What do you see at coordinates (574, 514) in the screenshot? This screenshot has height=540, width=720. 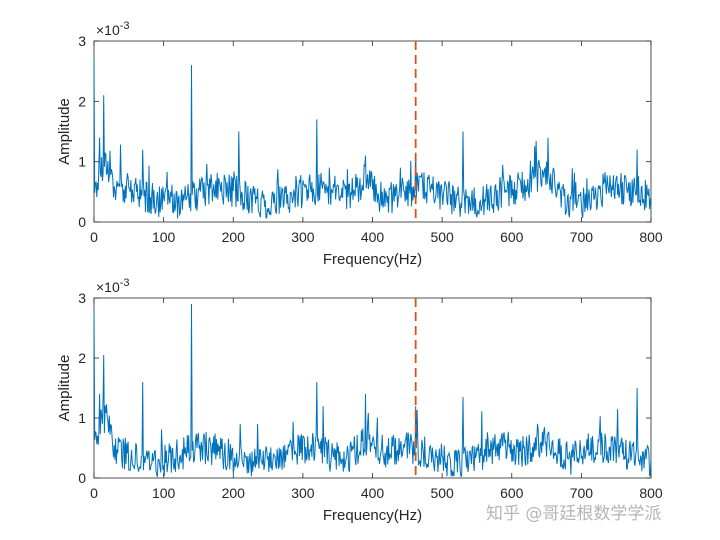 I see `watermark: 知乎 @哥廷根数学学派` at bounding box center [574, 514].